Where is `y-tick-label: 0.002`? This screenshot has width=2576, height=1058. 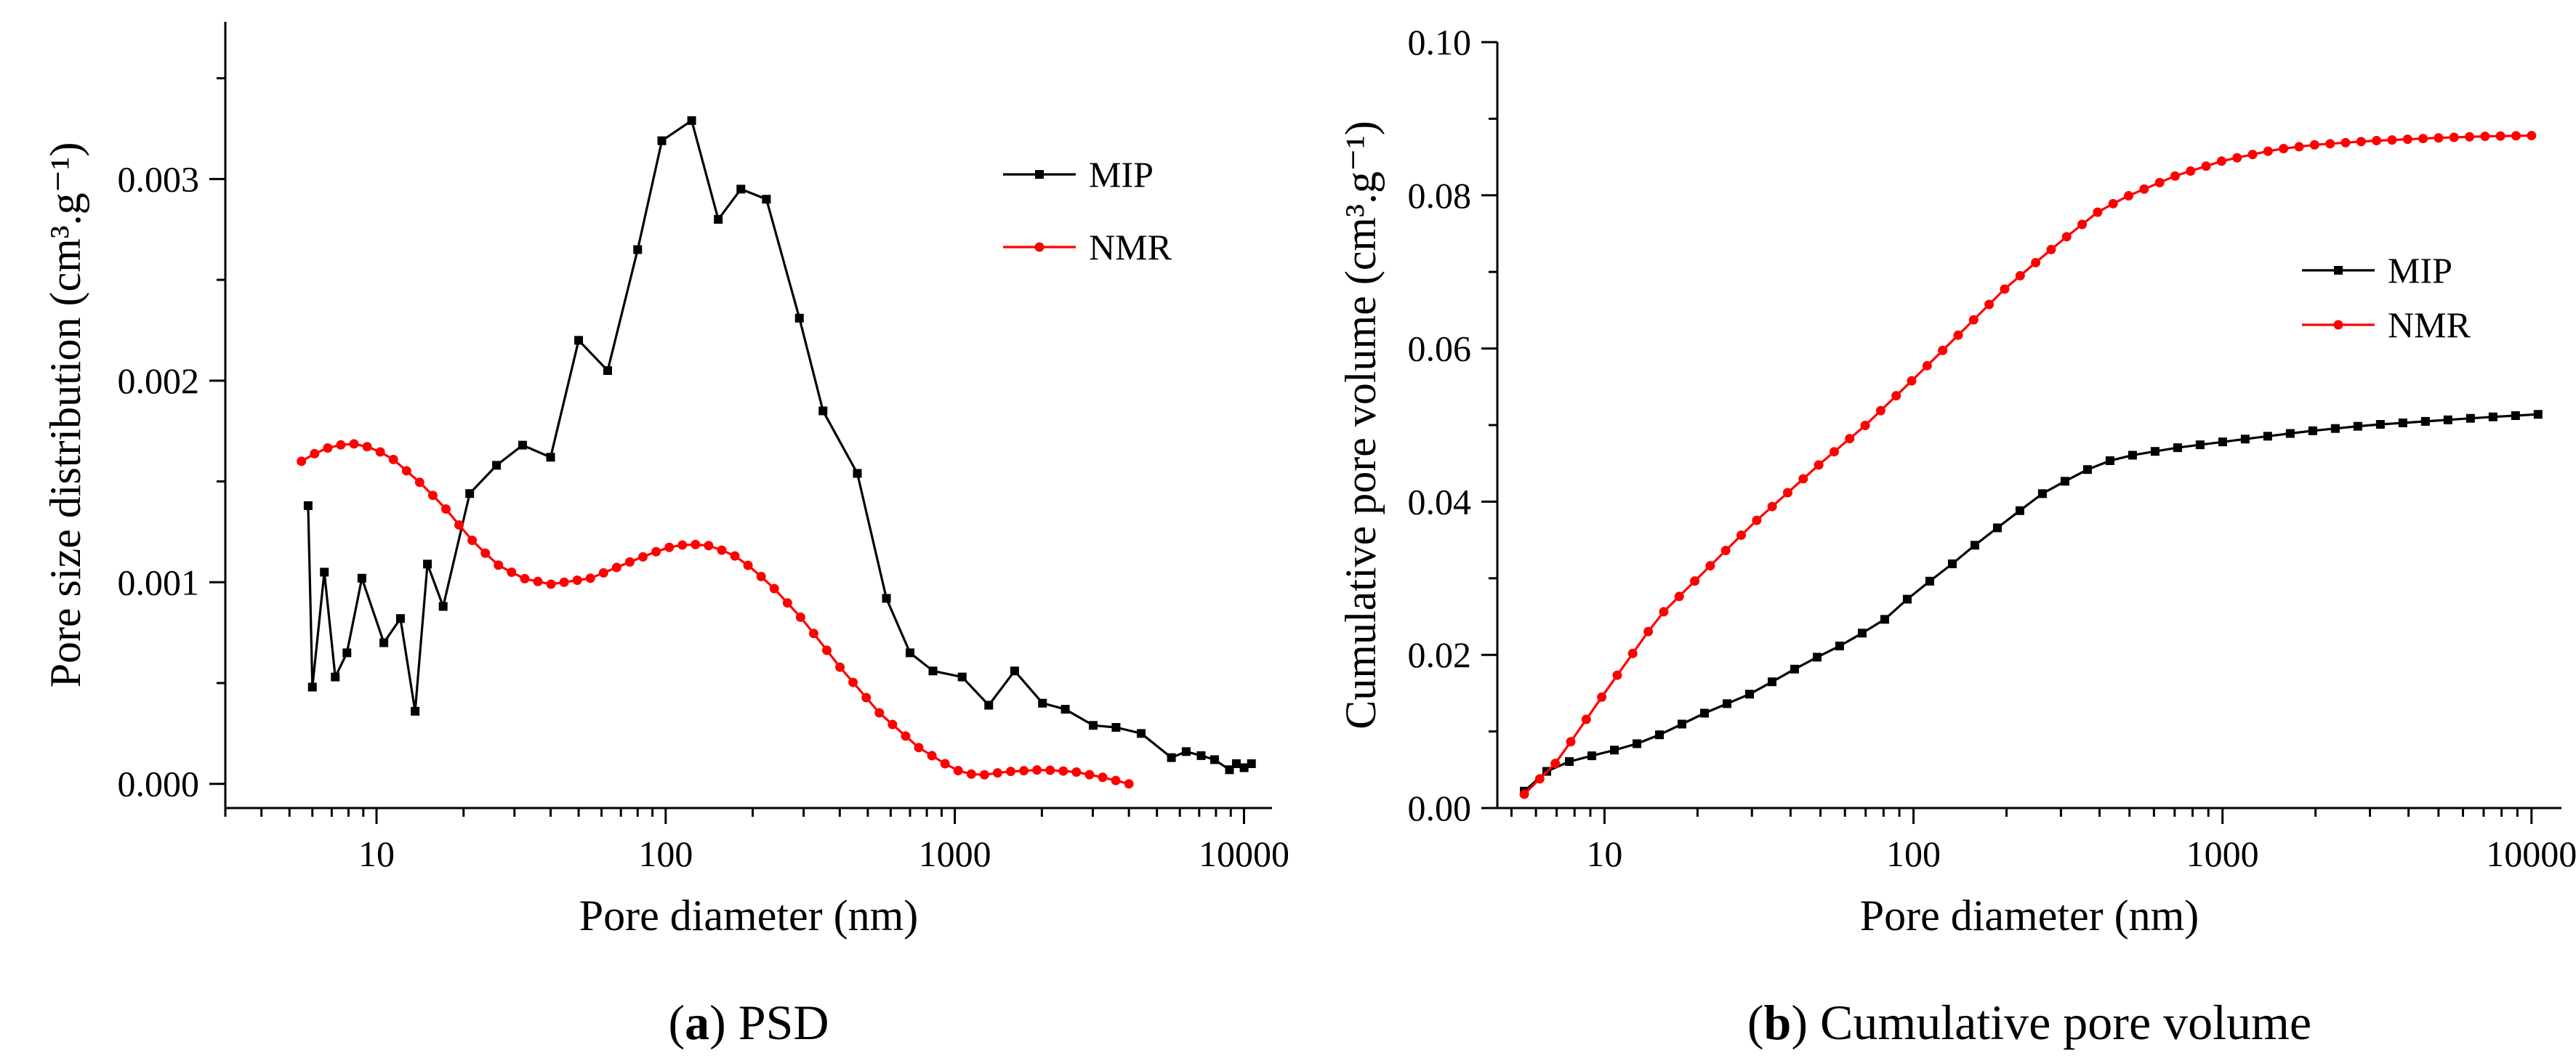
y-tick-label: 0.002 is located at coordinates (159, 380).